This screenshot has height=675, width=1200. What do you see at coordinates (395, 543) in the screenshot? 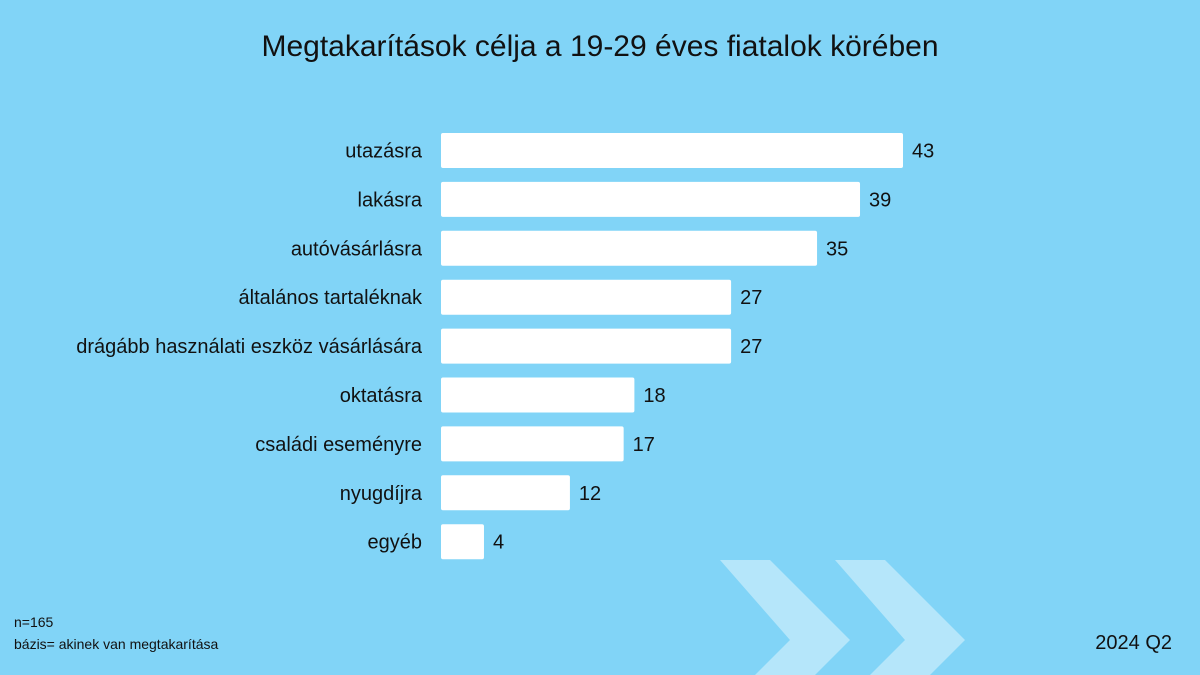
I see `category-label: egyéb` at bounding box center [395, 543].